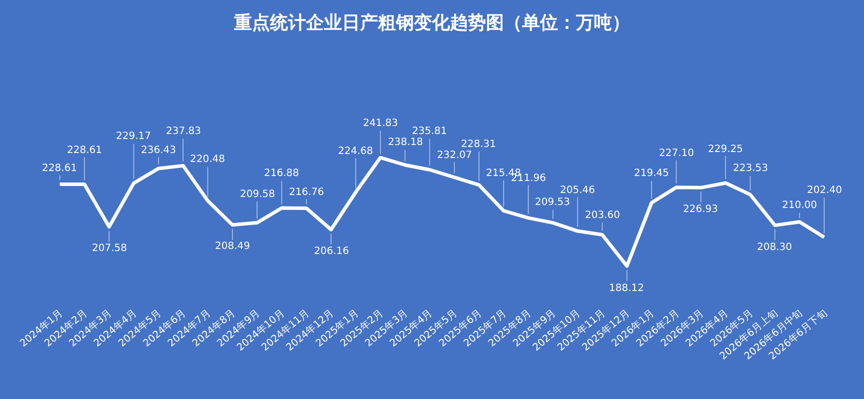 This screenshot has width=864, height=399. I want to click on data-label: 209.53, so click(552, 202).